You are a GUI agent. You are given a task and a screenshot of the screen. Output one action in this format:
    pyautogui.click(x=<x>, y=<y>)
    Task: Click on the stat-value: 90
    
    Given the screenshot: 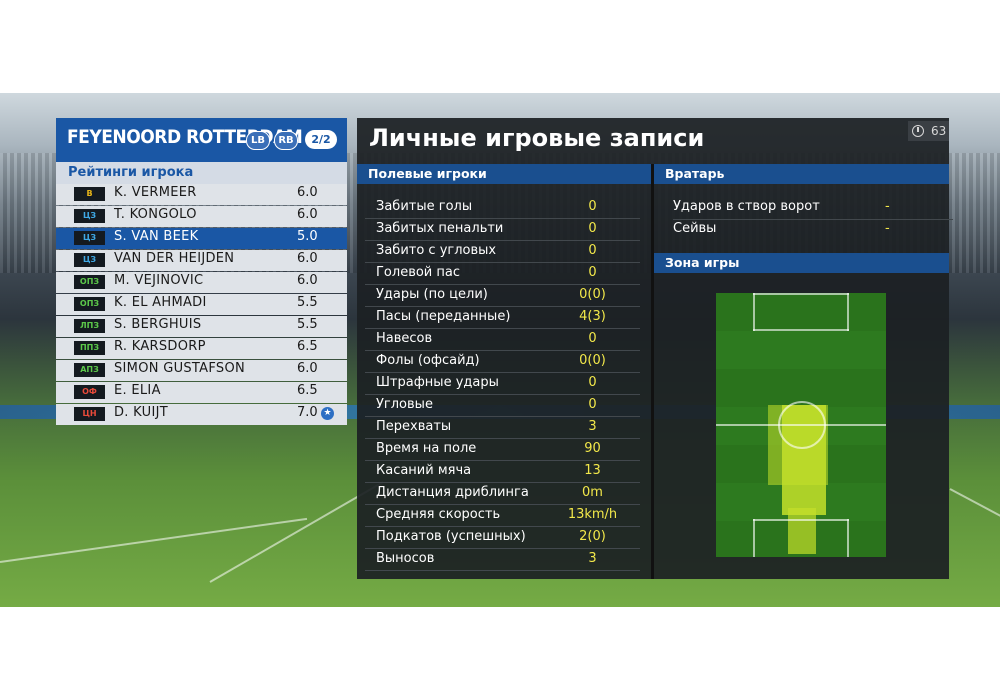 What is the action you would take?
    pyautogui.click(x=592, y=448)
    